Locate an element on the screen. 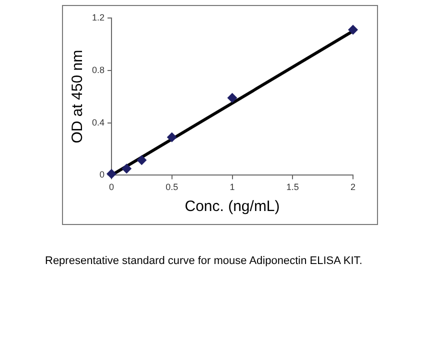 The height and width of the screenshot is (349, 421). text: Representative standard curve for mouse Adiponectin ELISA KIT. is located at coordinates (204, 261).